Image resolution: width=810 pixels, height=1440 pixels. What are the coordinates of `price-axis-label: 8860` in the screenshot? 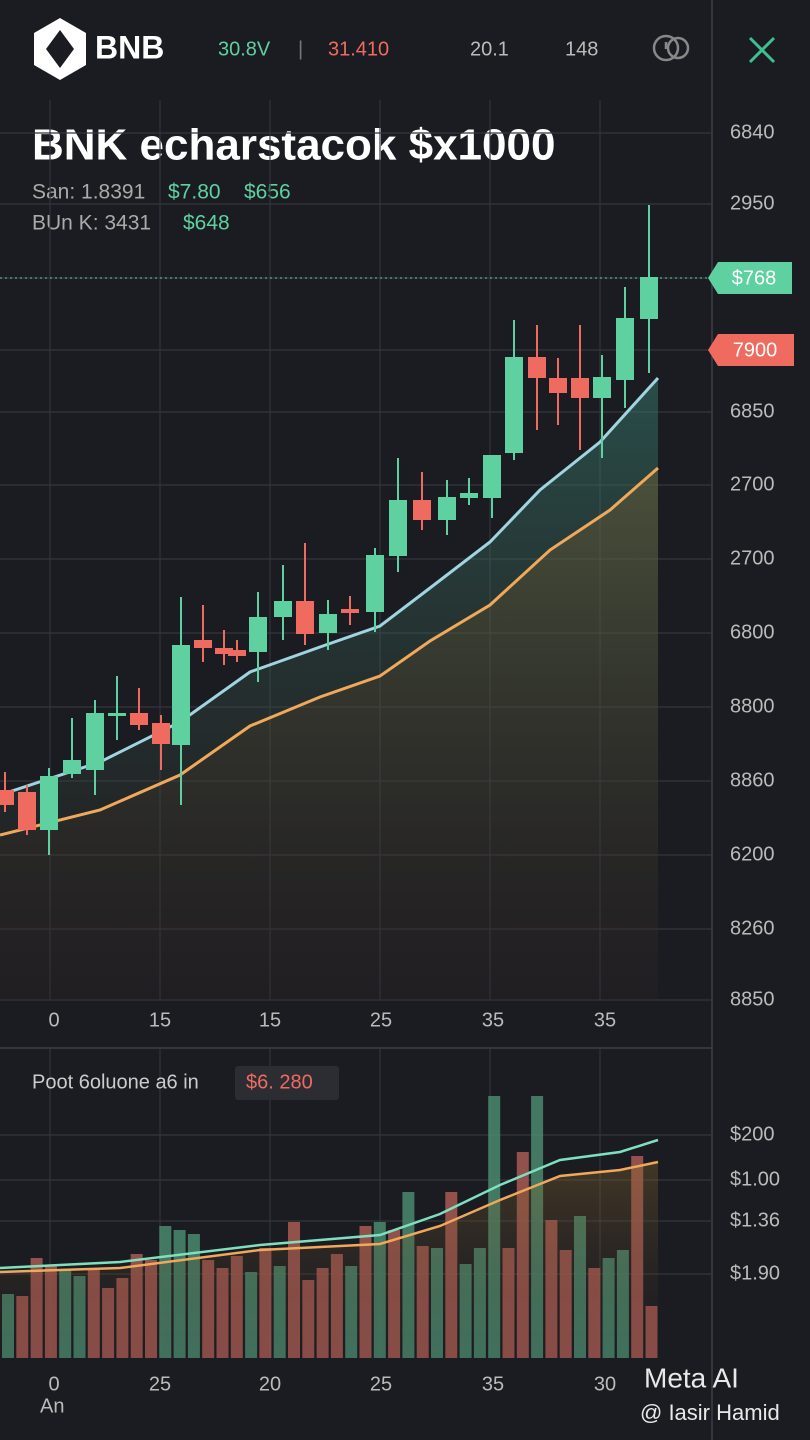 It's located at (752, 780).